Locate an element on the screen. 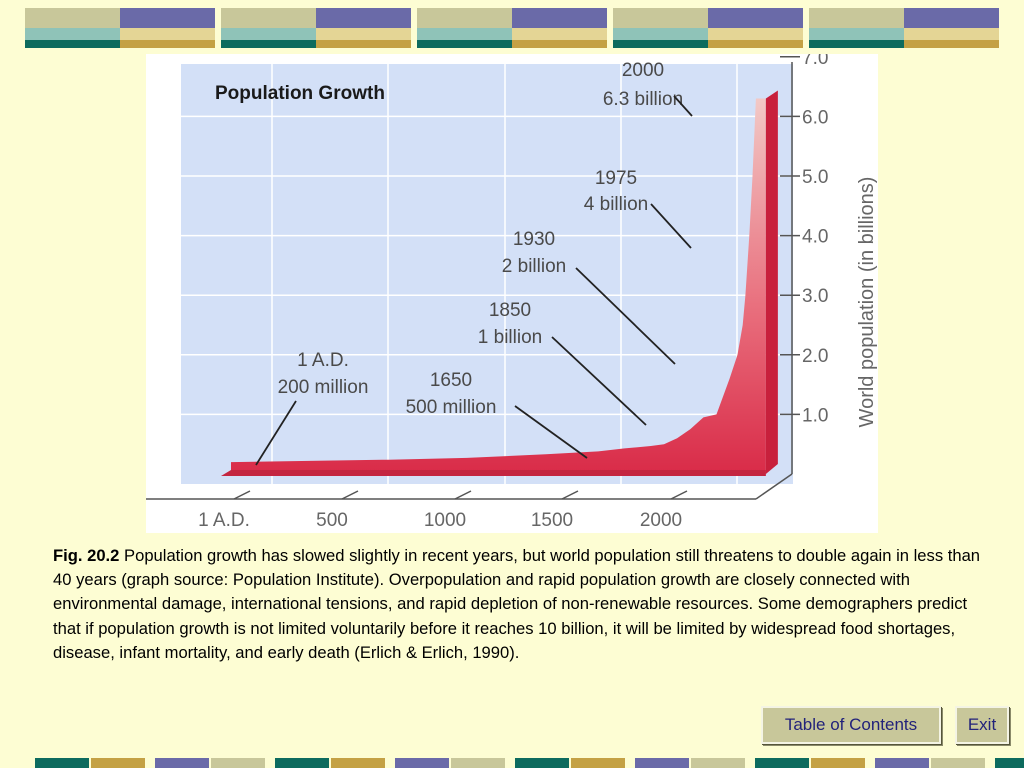 The image size is (1024, 768). annotation-value: 4 billion is located at coordinates (616, 204).